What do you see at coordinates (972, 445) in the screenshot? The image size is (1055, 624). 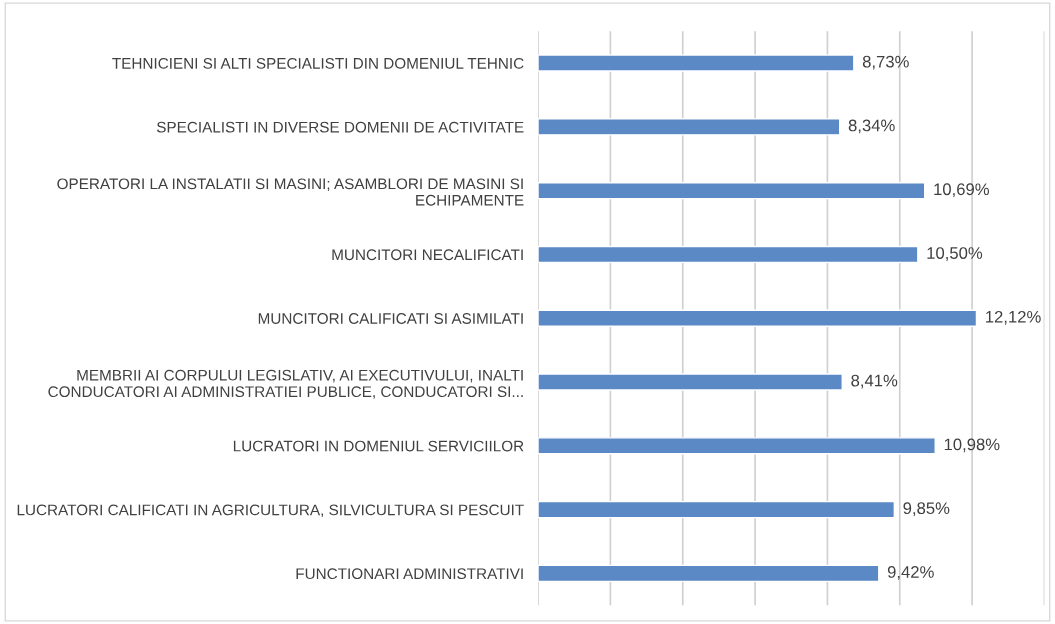 I see `data-label: 10,98%` at bounding box center [972, 445].